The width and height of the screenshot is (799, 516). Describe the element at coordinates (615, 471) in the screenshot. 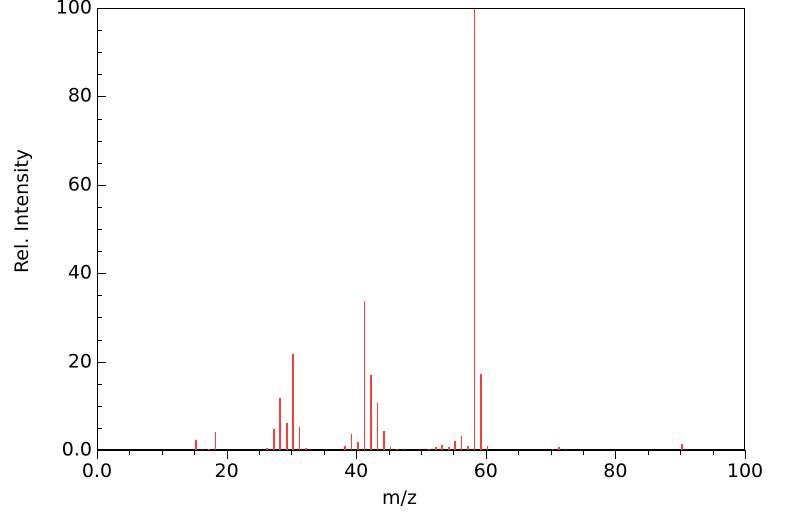

I see `x-tick-label: 80` at that location.